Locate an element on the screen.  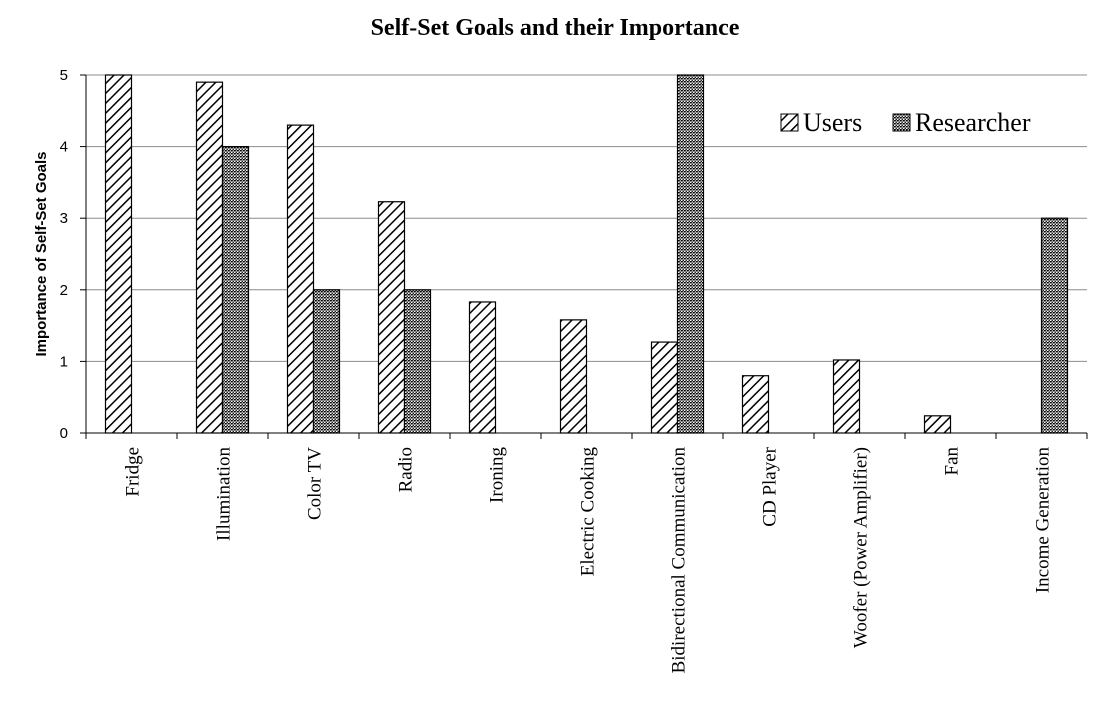
x-tick-label: Electric Cooking is located at coordinates (588, 512).